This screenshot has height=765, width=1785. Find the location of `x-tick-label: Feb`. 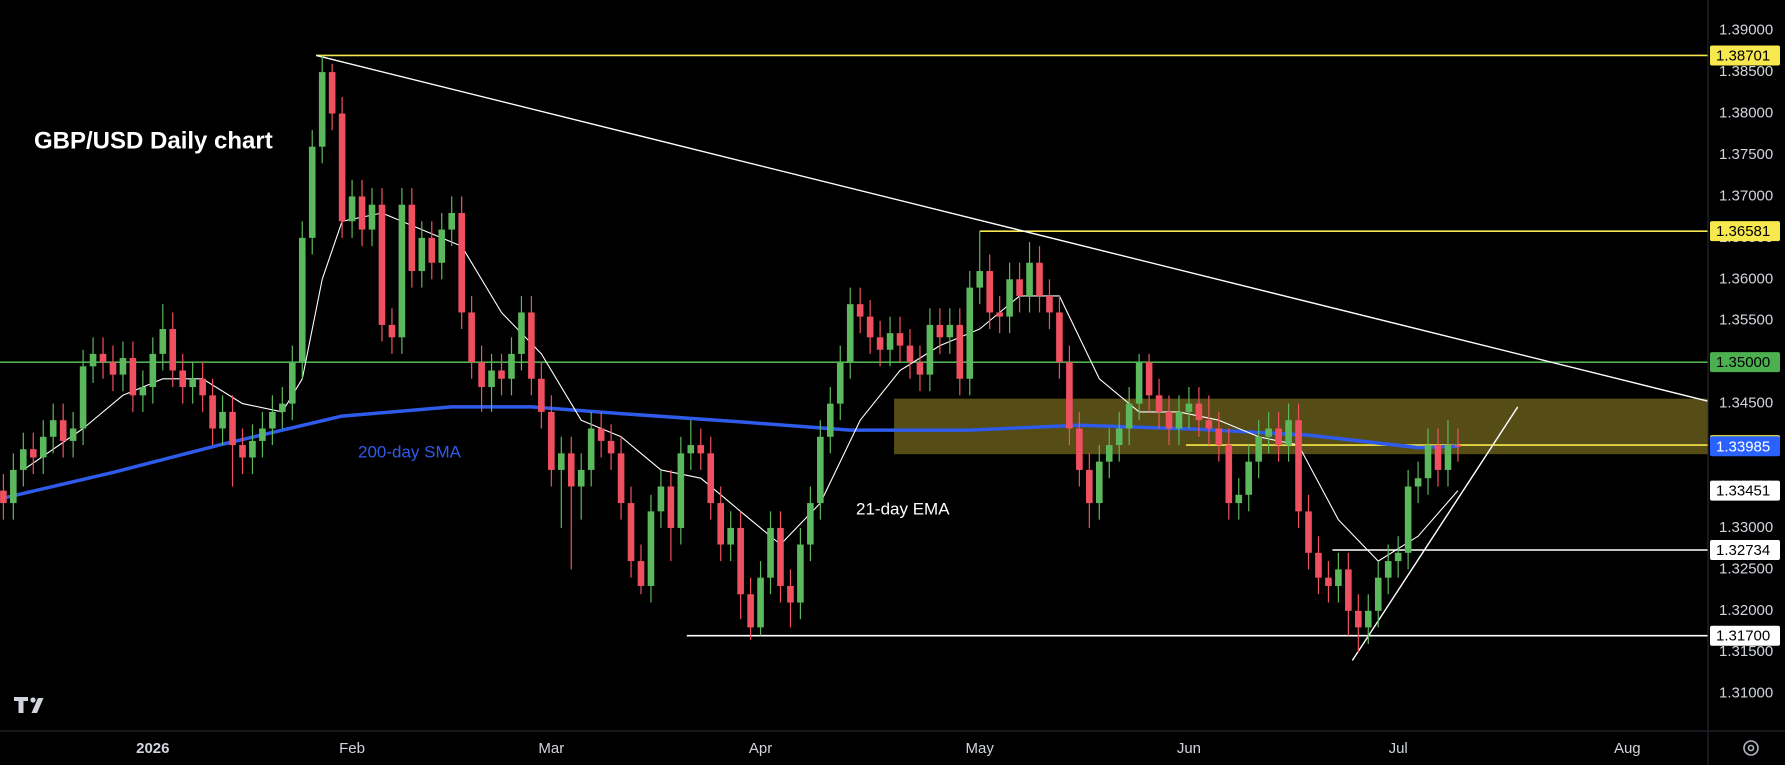

x-tick-label: Feb is located at coordinates (352, 748).